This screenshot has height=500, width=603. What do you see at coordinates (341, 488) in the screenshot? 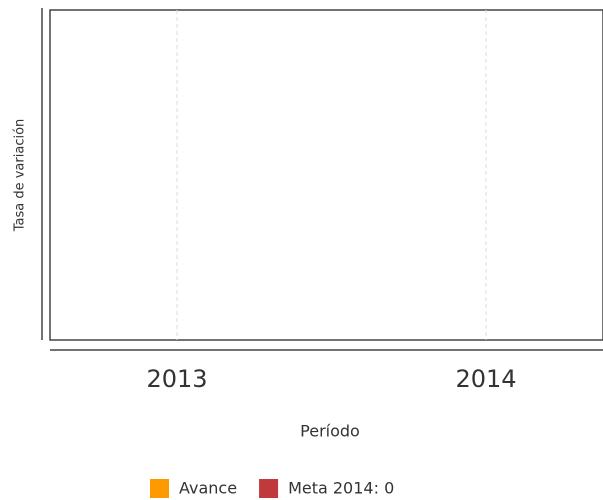
I see `legend-label: Meta 2014: 0` at bounding box center [341, 488].